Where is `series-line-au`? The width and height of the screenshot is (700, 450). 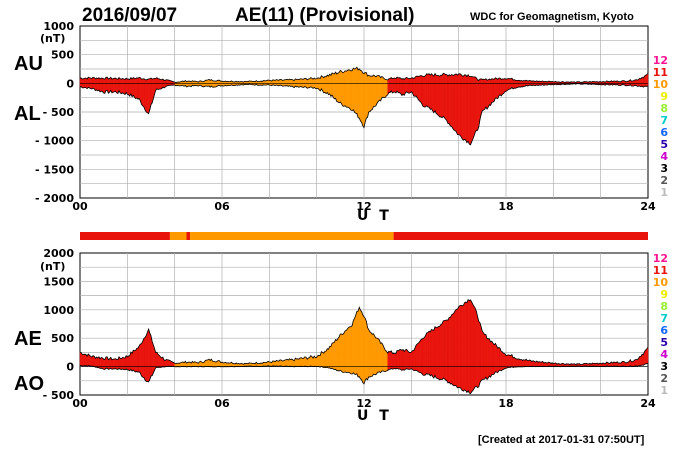
series-line-au is located at coordinates (364, 75).